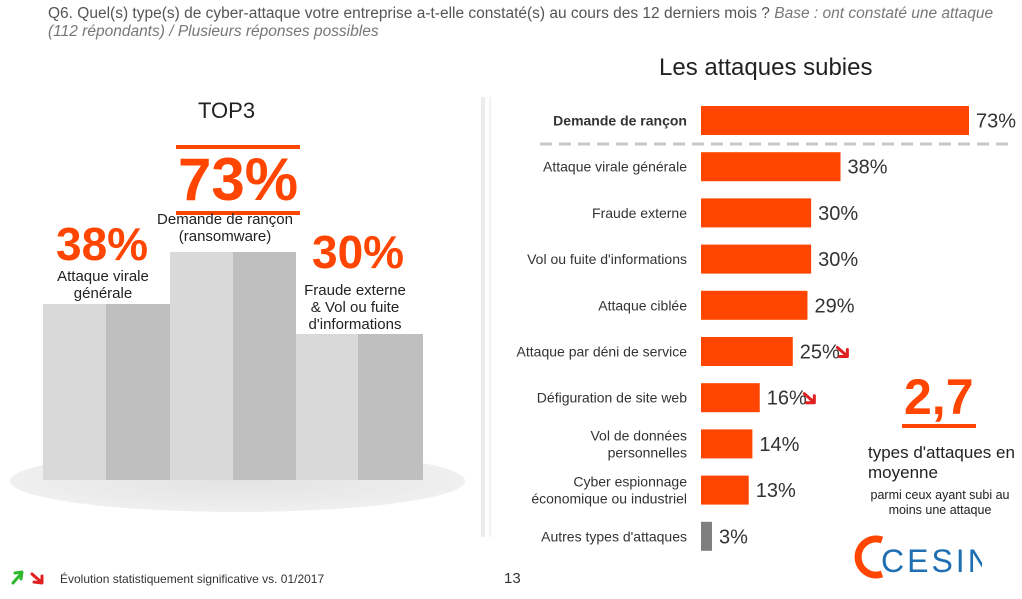  Describe the element at coordinates (776, 491) in the screenshot. I see `value-label-8: 13%` at that location.